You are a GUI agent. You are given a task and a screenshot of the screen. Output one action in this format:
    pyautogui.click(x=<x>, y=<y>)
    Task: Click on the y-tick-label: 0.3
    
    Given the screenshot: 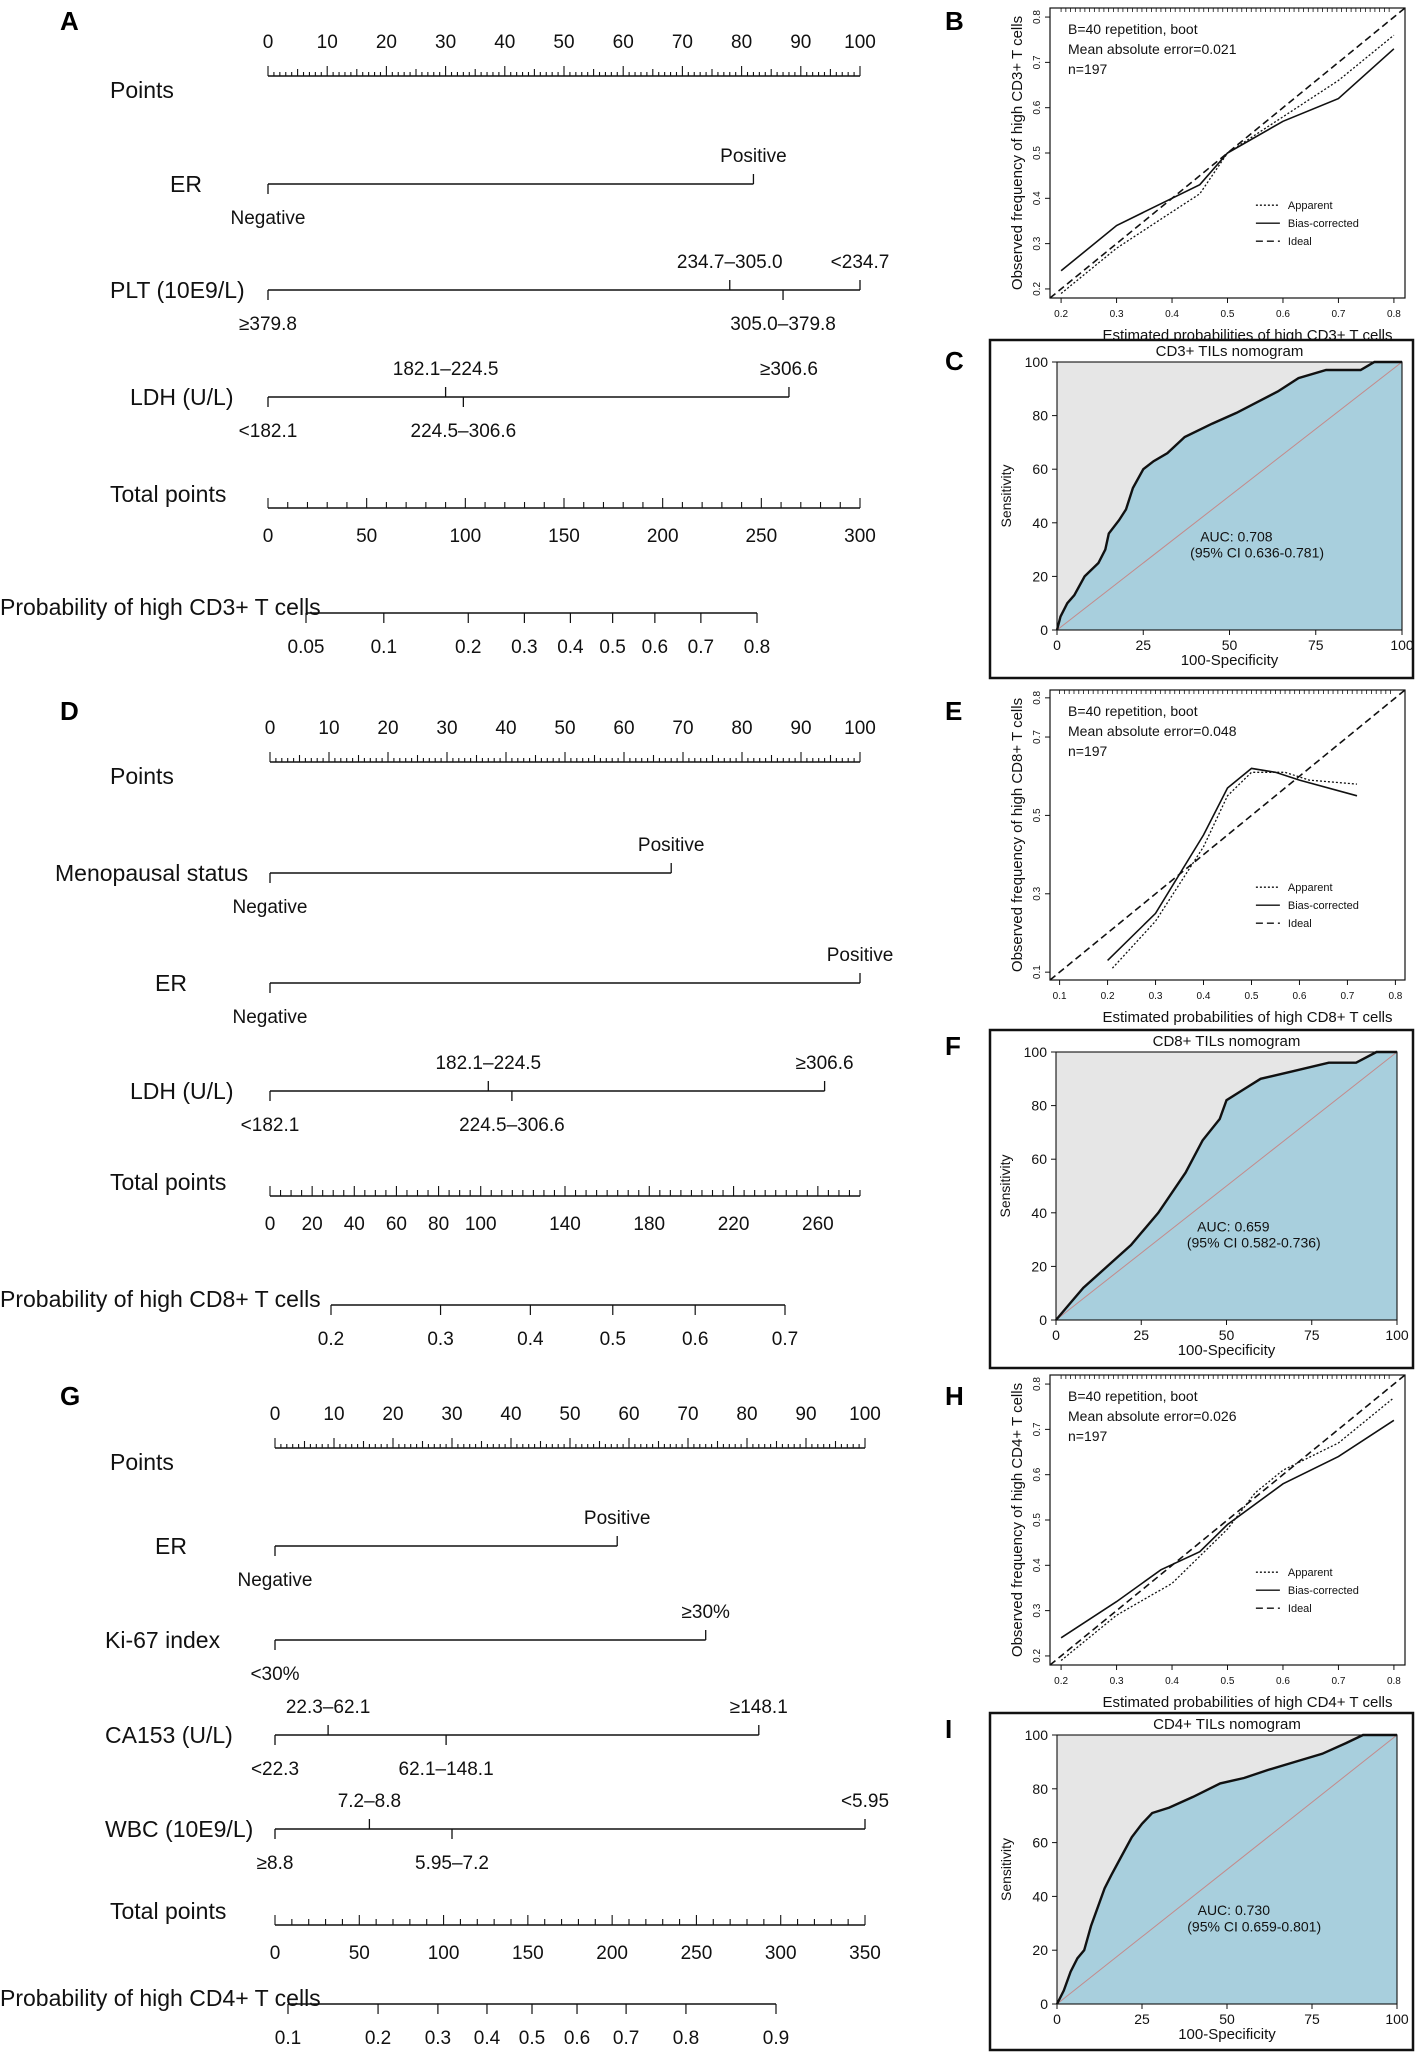 What is the action you would take?
    pyautogui.click(x=1037, y=243)
    